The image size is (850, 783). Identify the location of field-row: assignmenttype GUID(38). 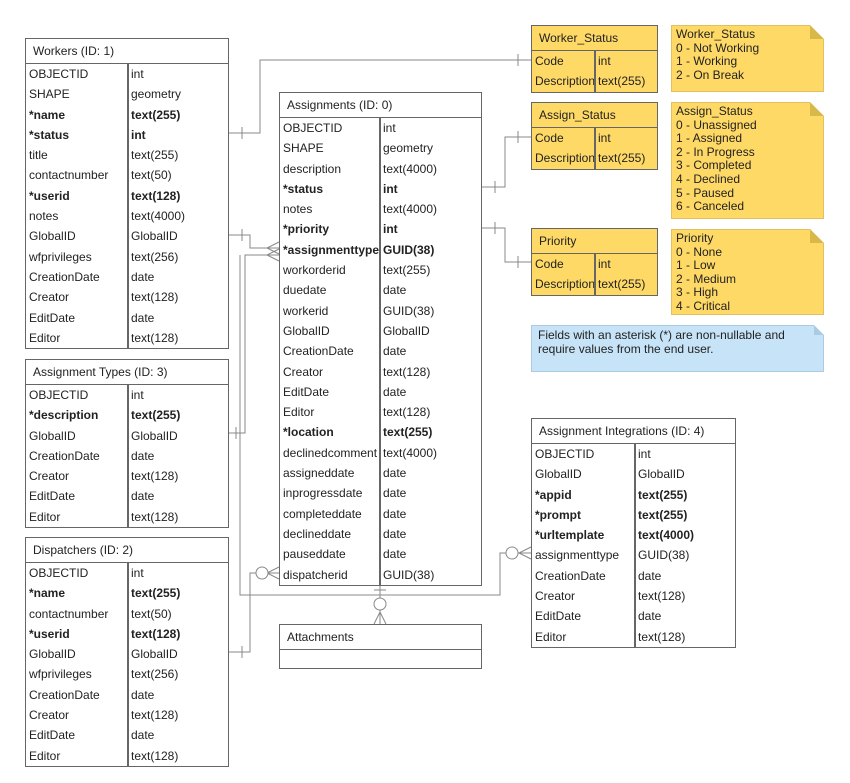
(633, 555).